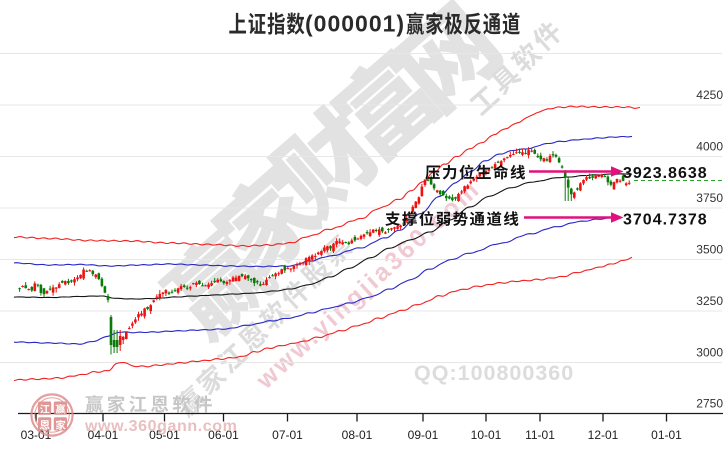 The image size is (726, 455). Describe the element at coordinates (357, 435) in the screenshot. I see `svg-text: 08-01` at that location.